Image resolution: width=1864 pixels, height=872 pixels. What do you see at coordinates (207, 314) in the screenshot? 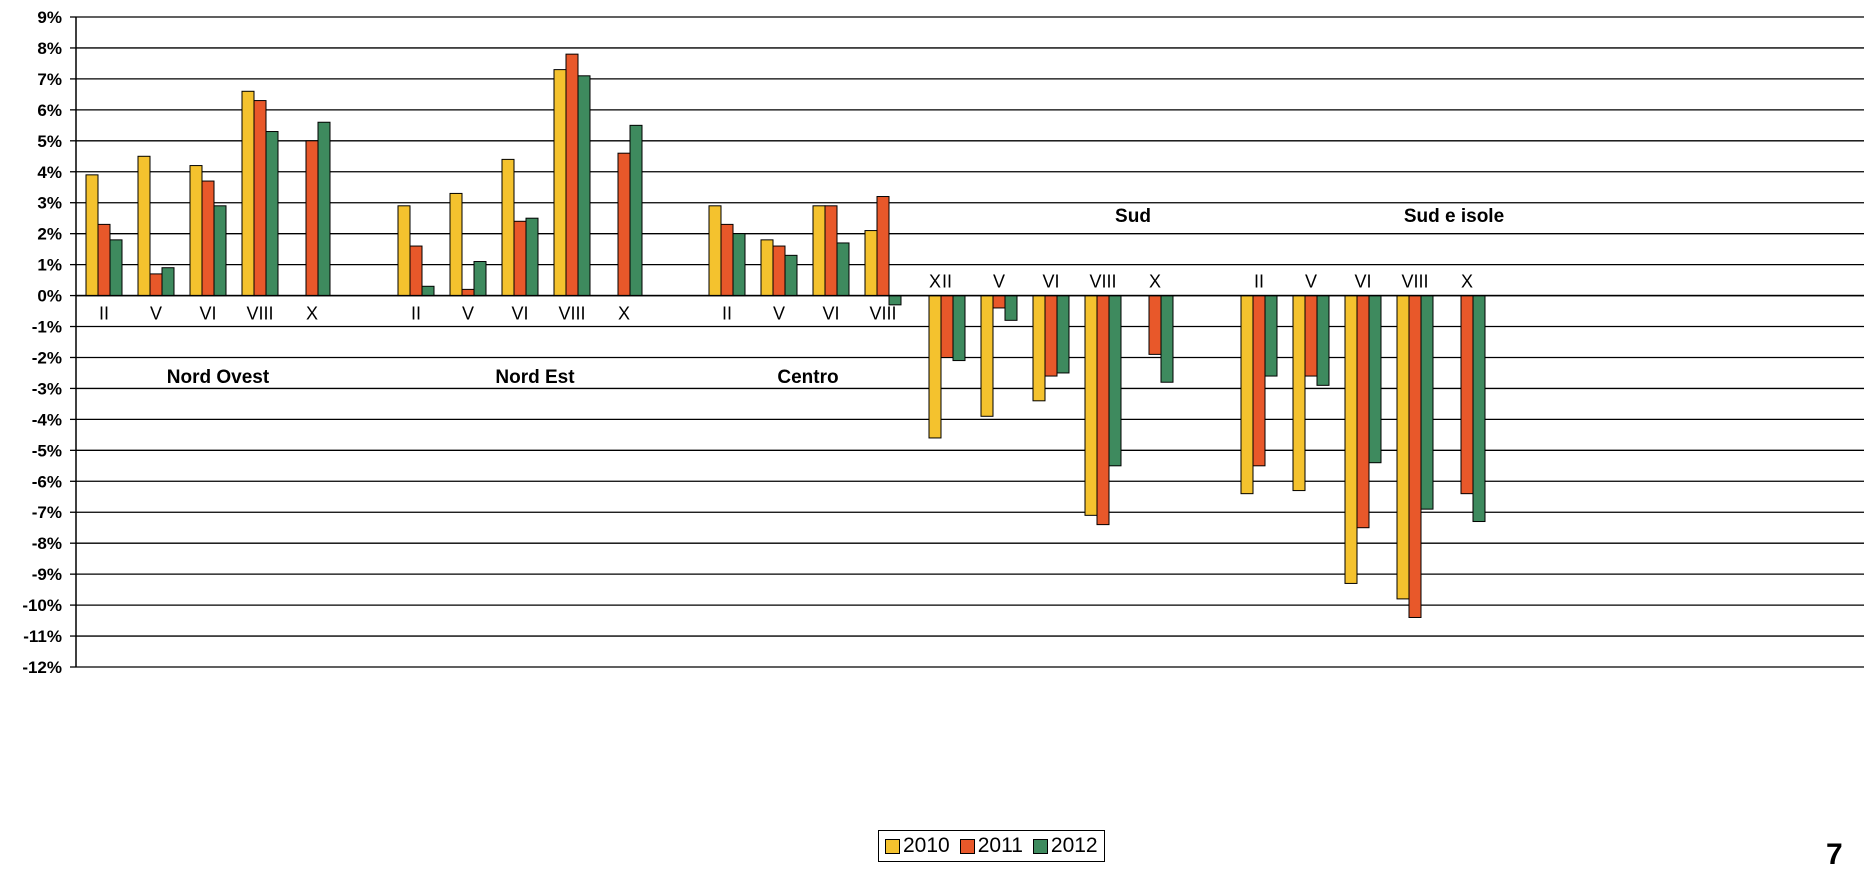
I see `category-label: VI` at bounding box center [207, 314].